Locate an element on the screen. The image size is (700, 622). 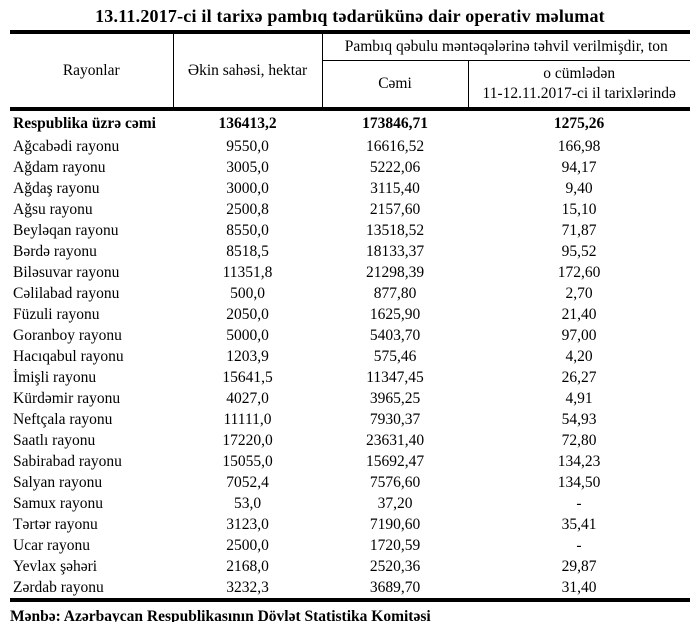
area-cell: 1203,9 is located at coordinates (247, 356).